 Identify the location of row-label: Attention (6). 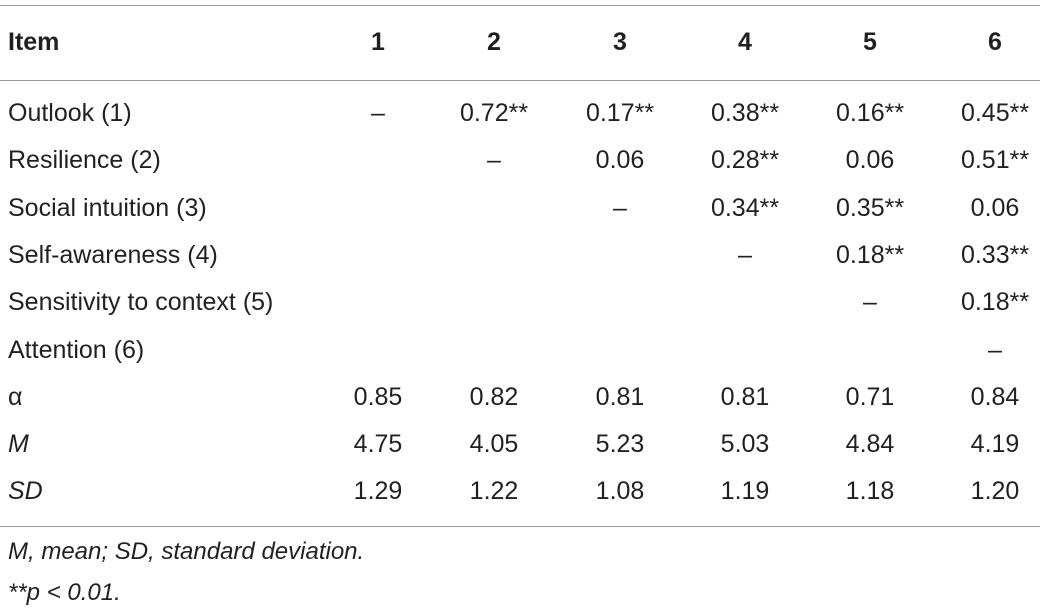
(76, 349).